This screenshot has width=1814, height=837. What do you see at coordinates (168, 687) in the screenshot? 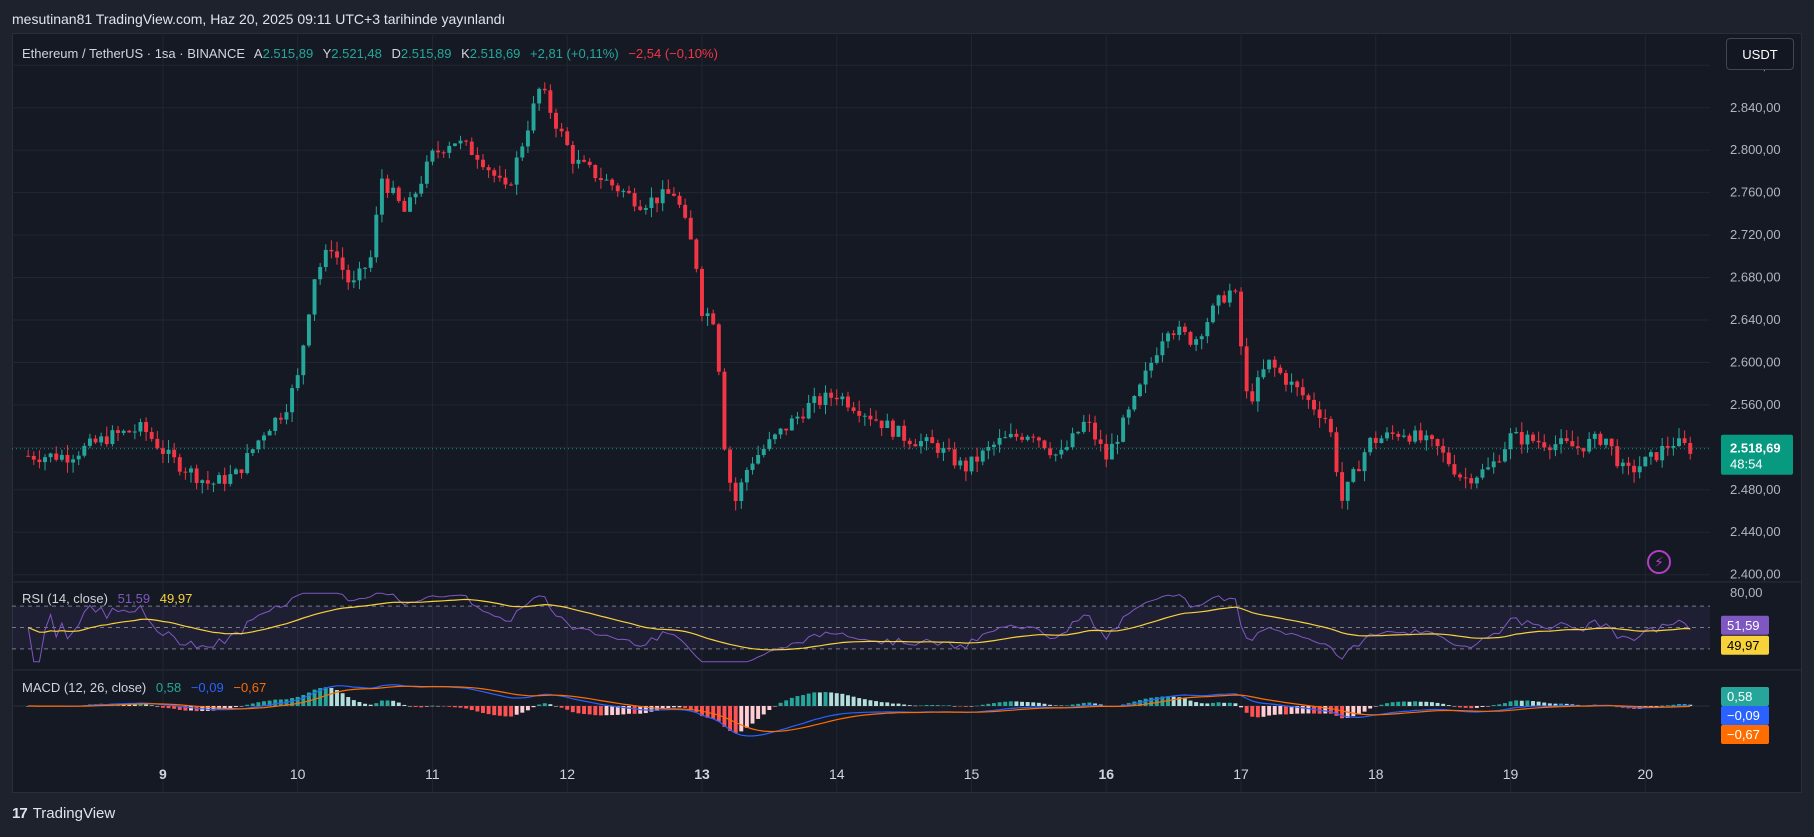
I see `macd-value: 0,58` at bounding box center [168, 687].